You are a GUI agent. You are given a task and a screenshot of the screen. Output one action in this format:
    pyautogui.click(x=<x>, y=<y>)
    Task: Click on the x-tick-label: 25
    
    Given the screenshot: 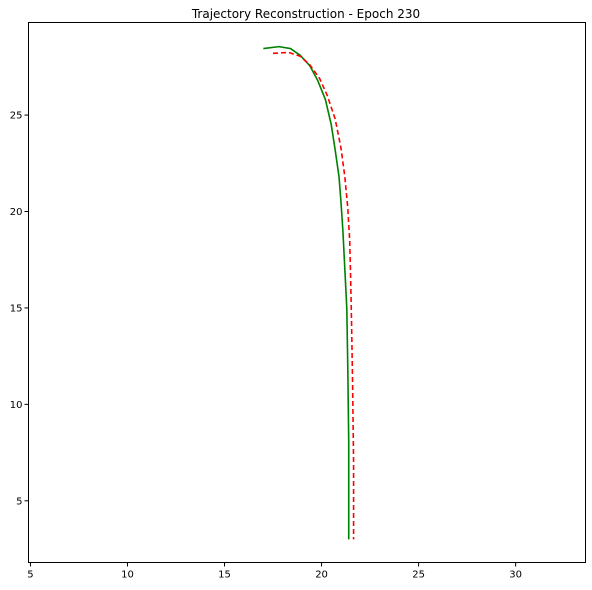 What is the action you would take?
    pyautogui.click(x=418, y=575)
    